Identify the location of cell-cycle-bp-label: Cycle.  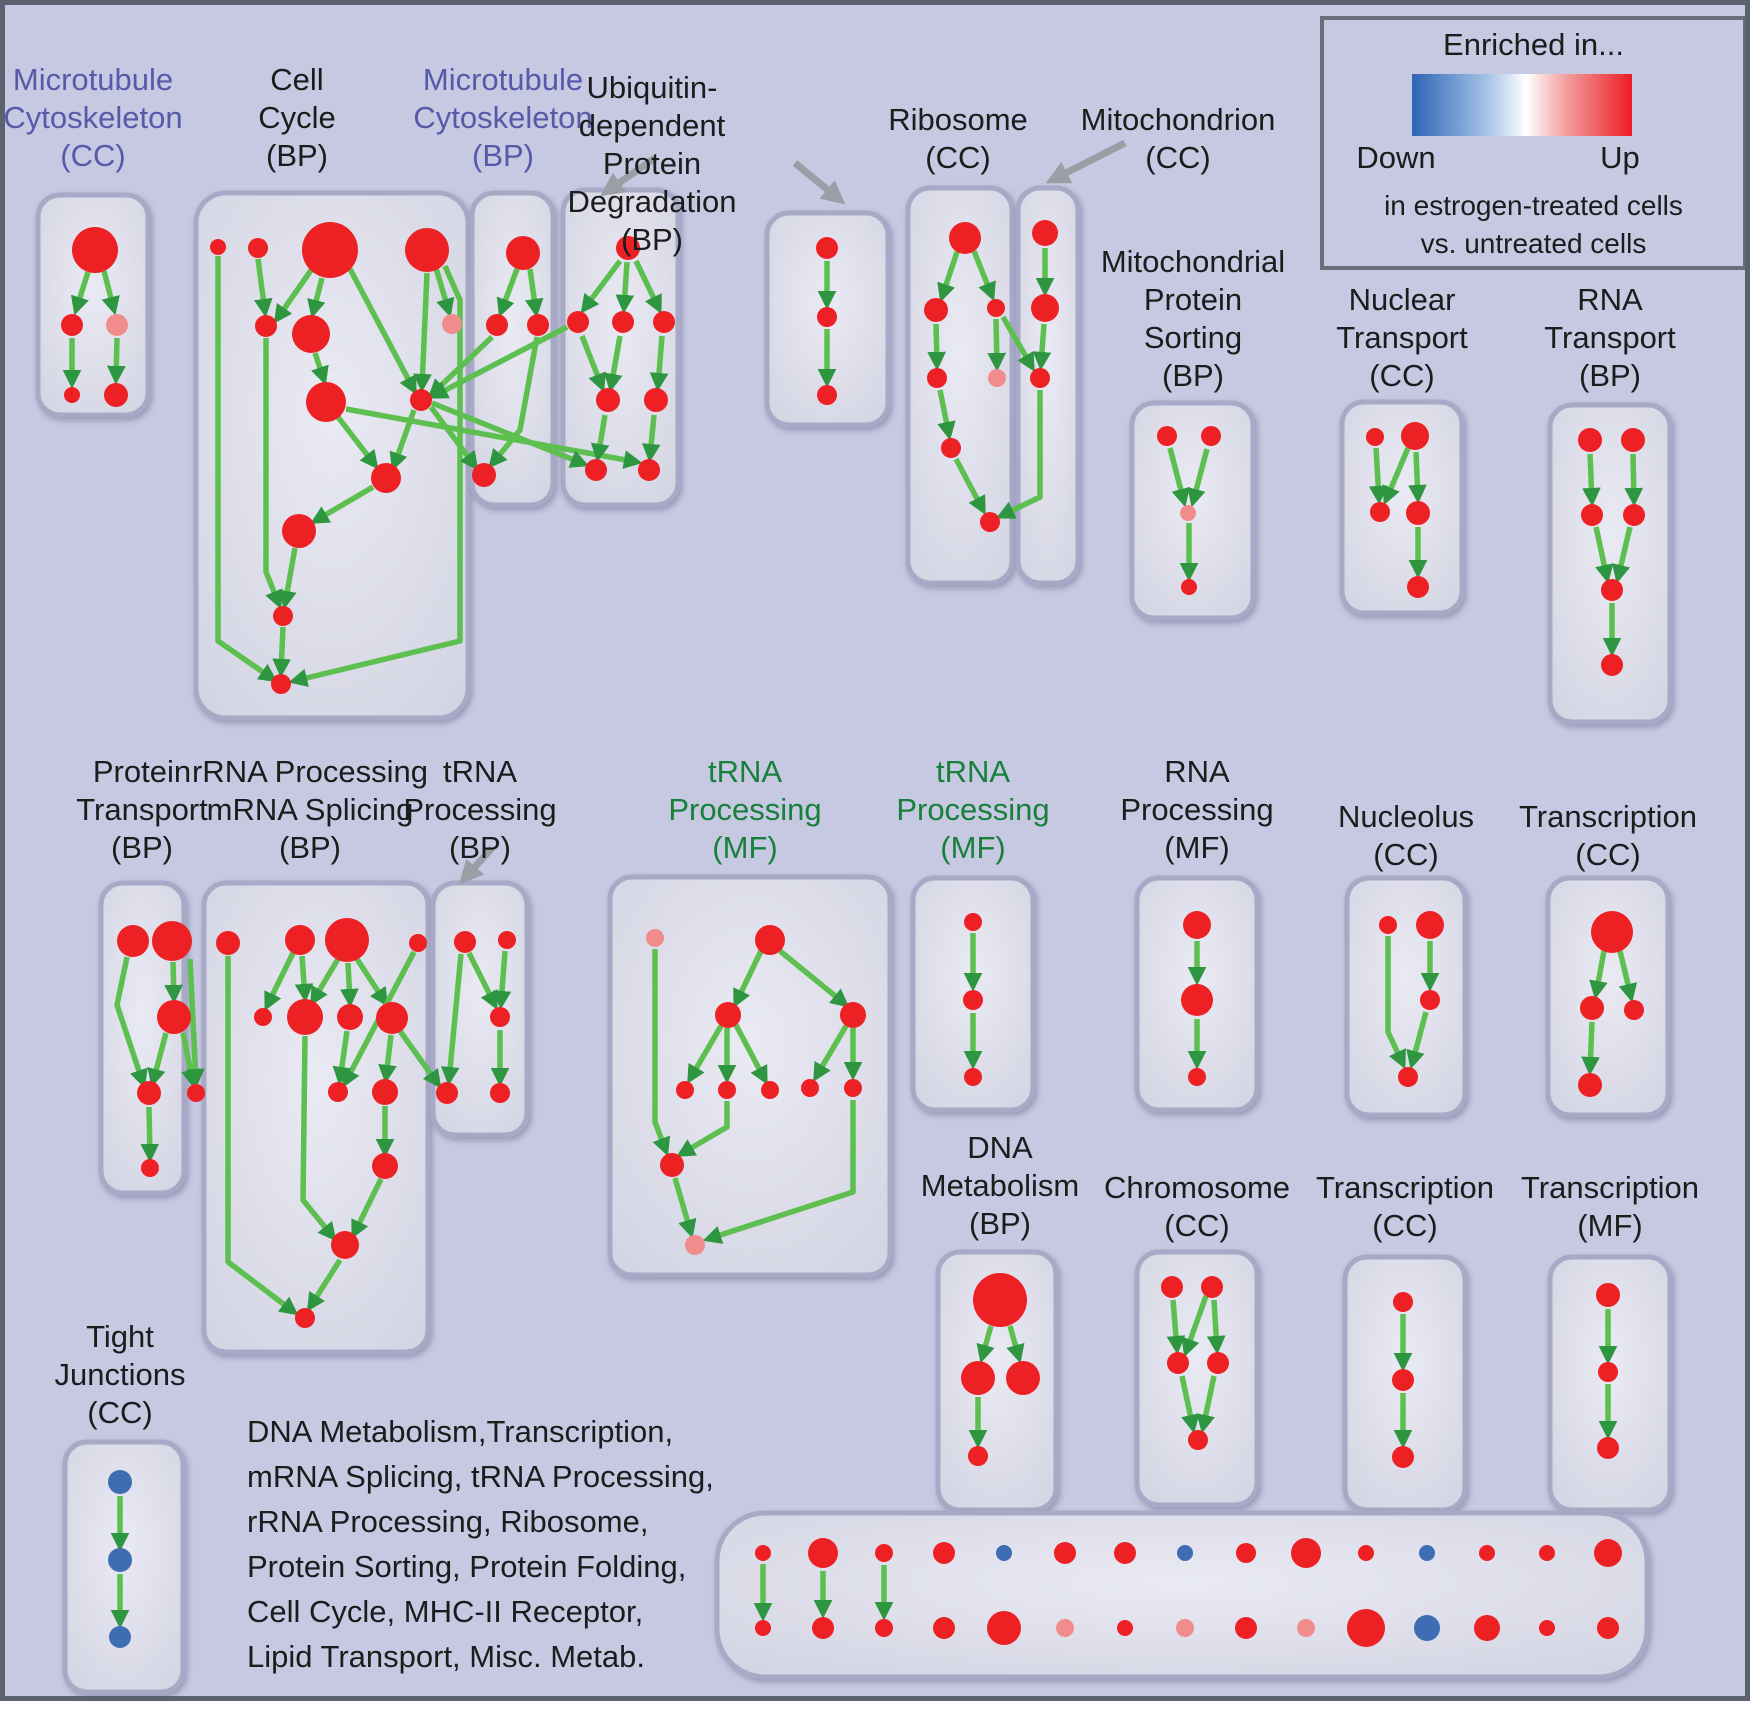
(297, 117).